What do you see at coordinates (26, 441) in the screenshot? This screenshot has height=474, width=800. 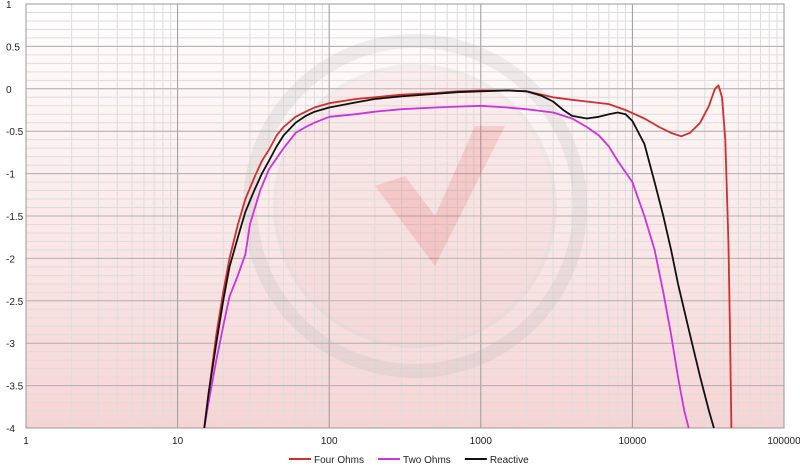 I see `x-tick-label: 1` at bounding box center [26, 441].